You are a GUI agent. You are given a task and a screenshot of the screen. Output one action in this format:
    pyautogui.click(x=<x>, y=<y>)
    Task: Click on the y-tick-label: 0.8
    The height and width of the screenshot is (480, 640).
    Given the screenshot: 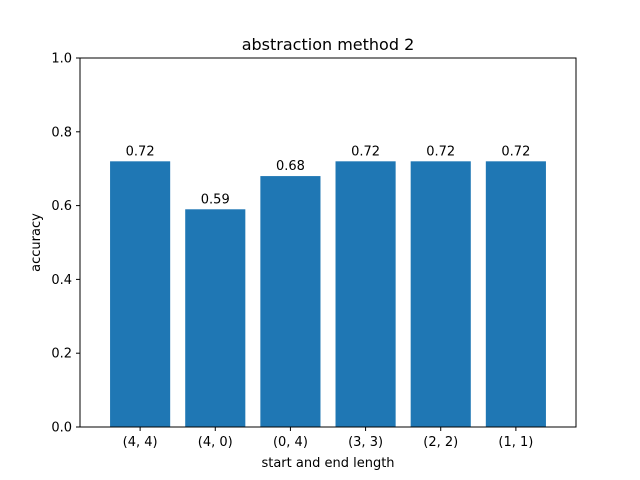 What is the action you would take?
    pyautogui.click(x=61, y=132)
    